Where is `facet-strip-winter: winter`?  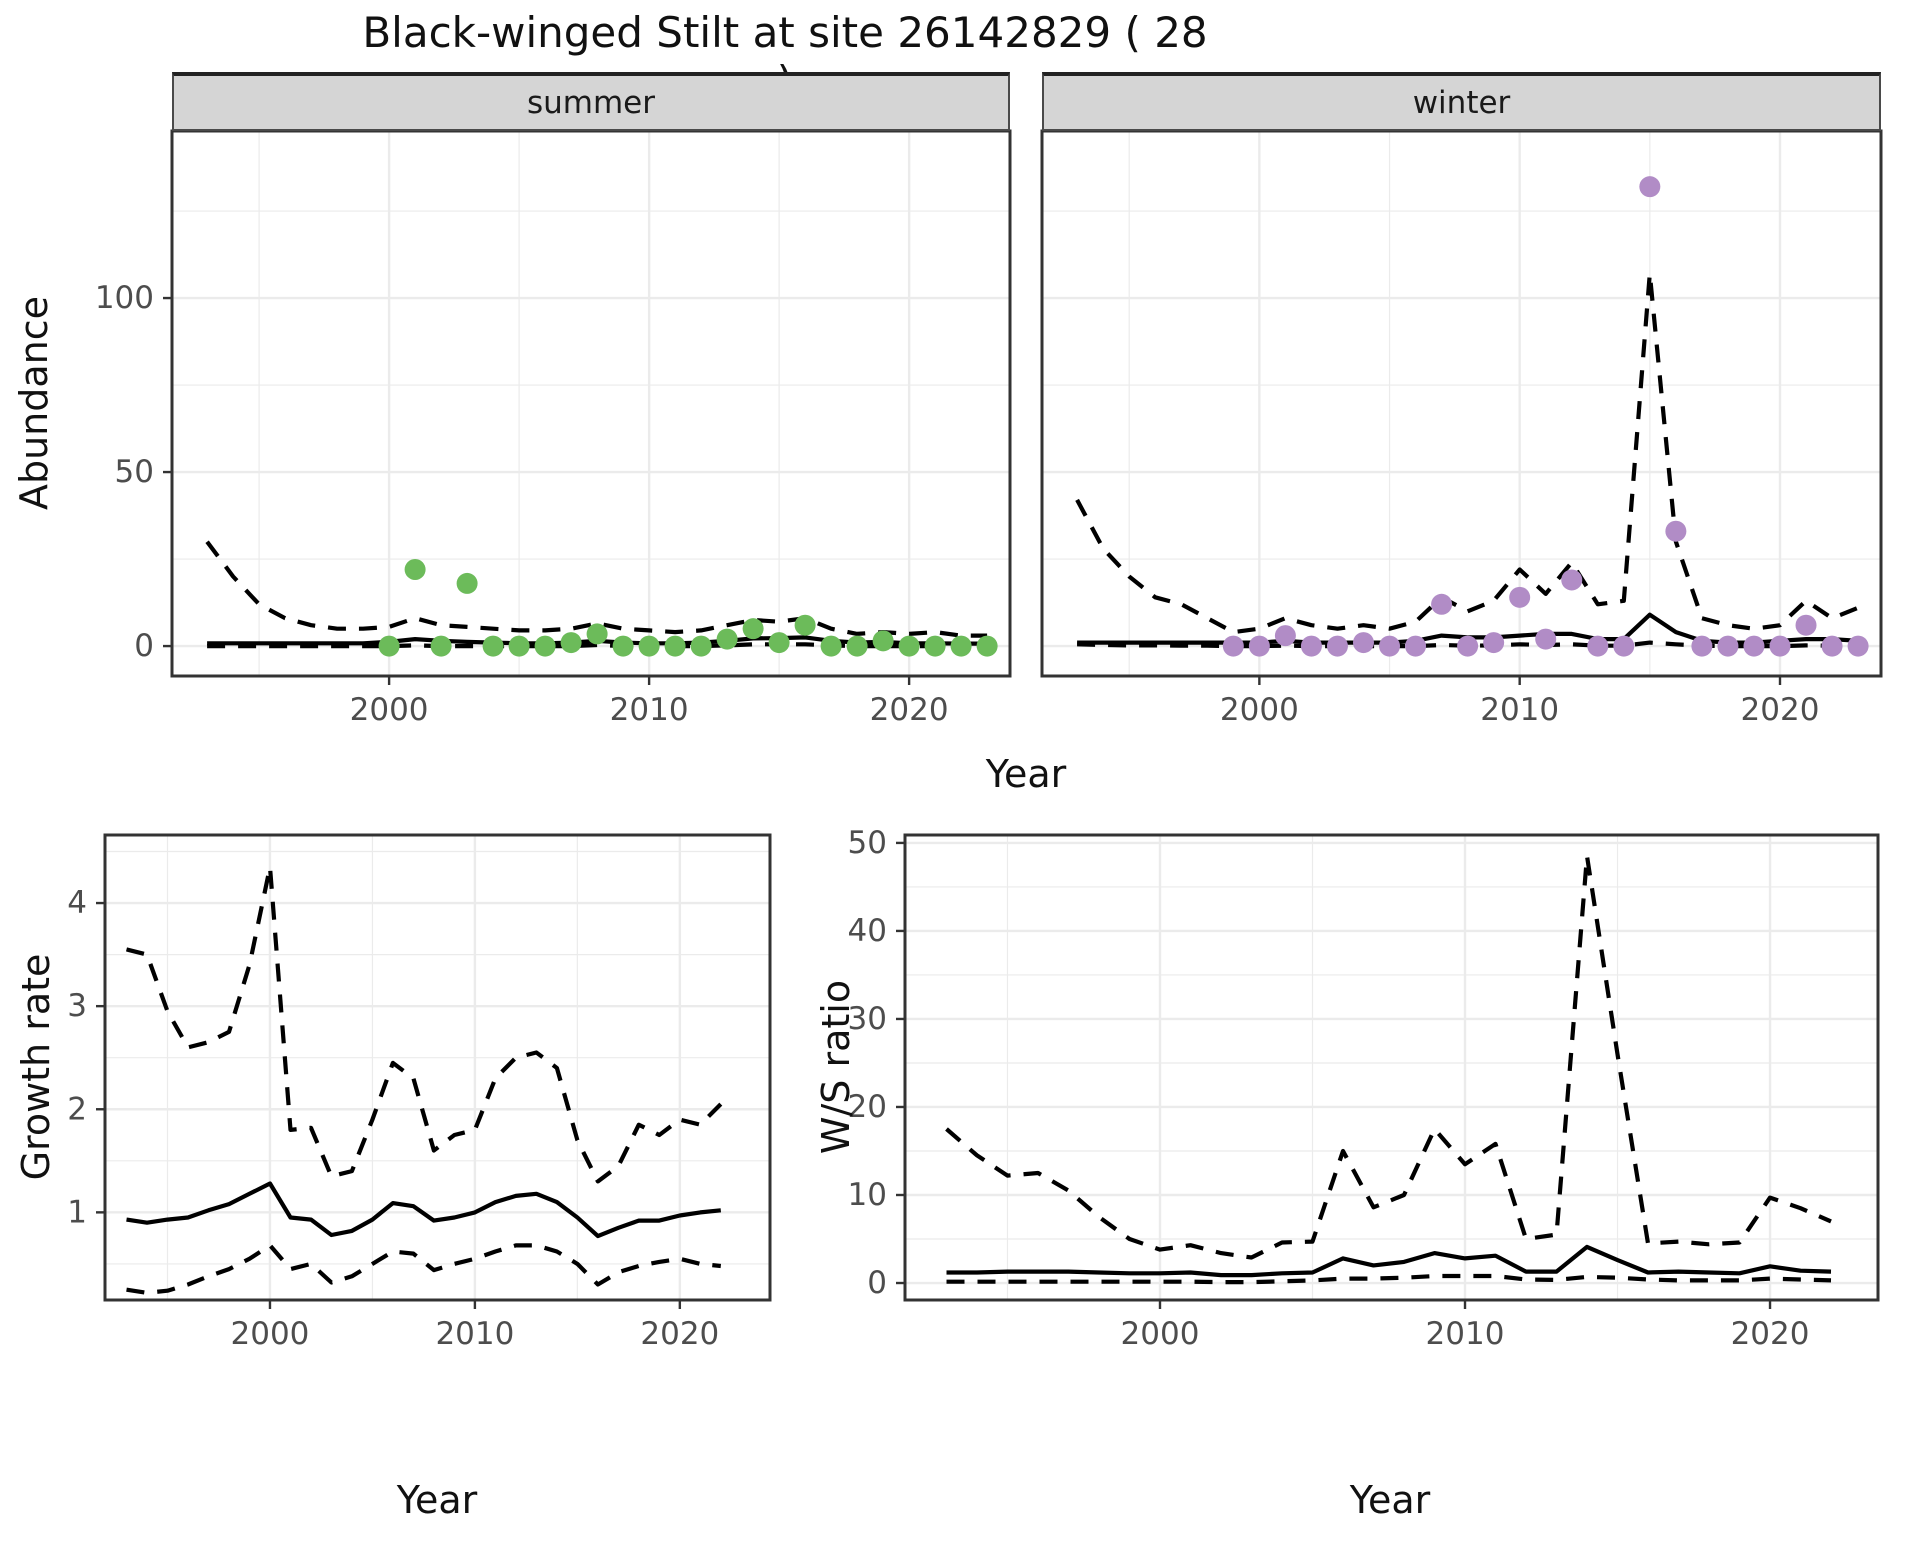 facet-strip-winter: winter is located at coordinates (1461, 101).